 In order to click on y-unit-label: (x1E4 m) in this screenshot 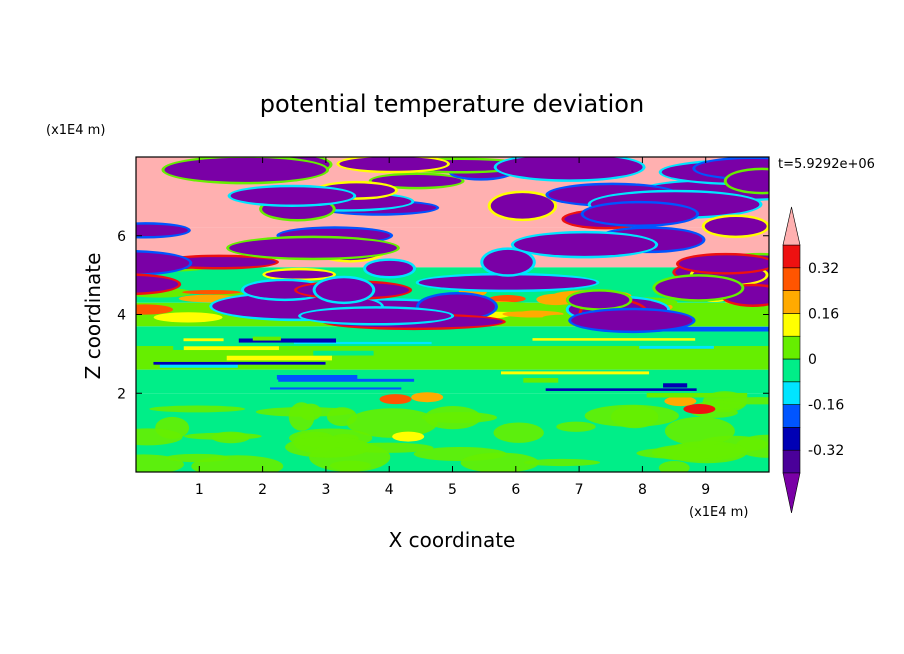, I will do `click(75, 130)`.